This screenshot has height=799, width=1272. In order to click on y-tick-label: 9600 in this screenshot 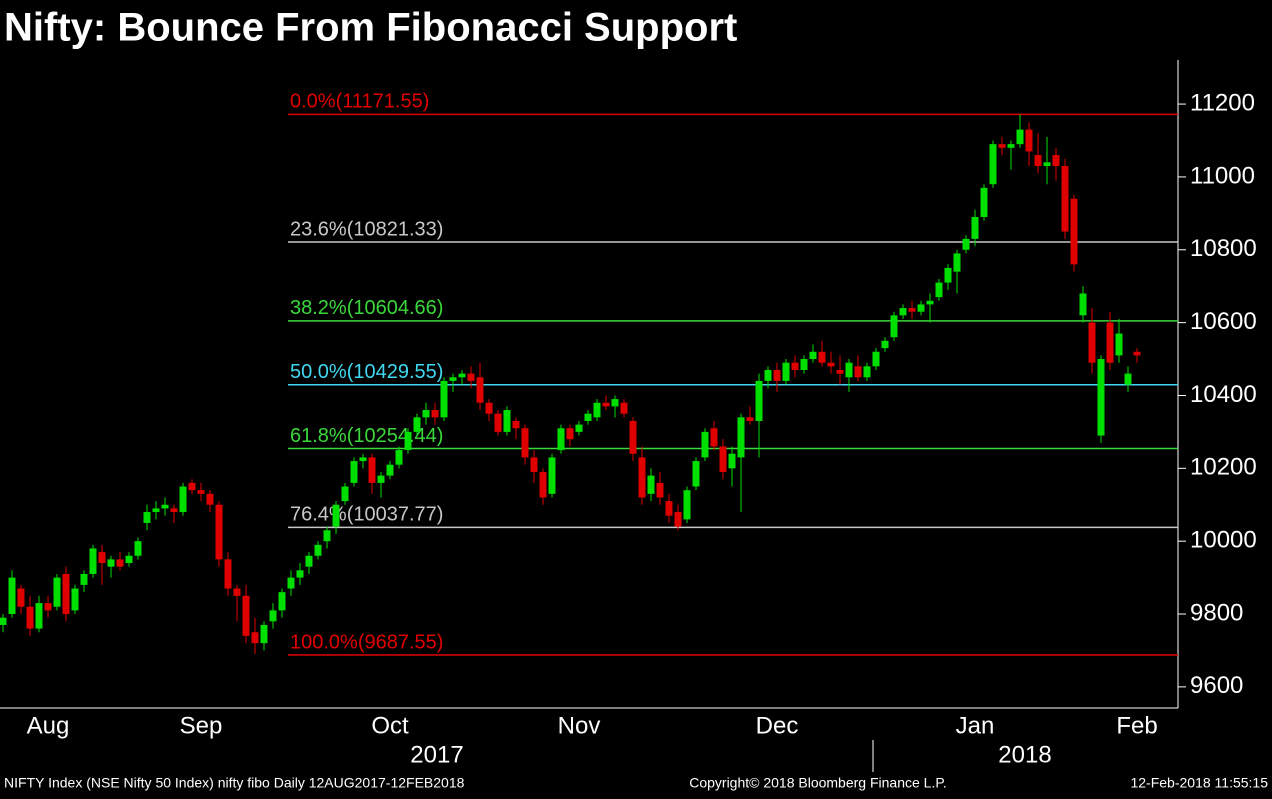, I will do `click(1216, 685)`.